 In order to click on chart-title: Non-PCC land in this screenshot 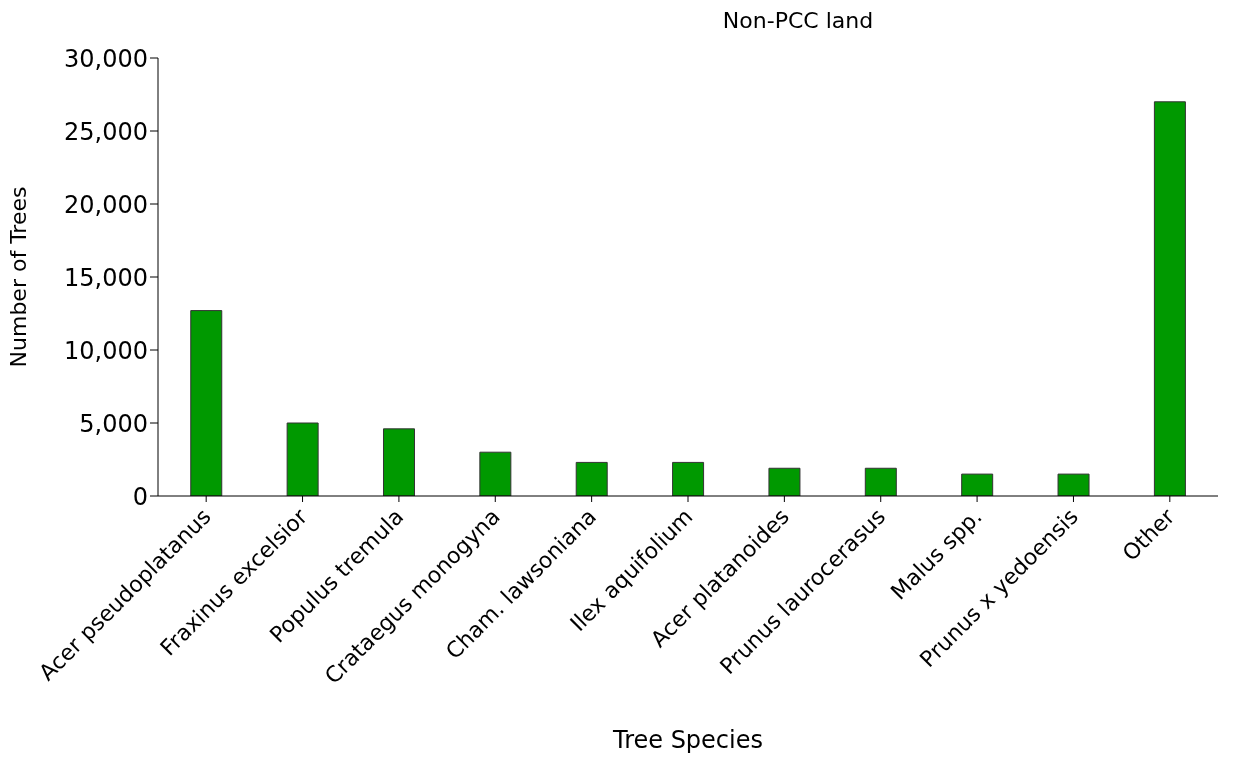, I will do `click(798, 20)`.